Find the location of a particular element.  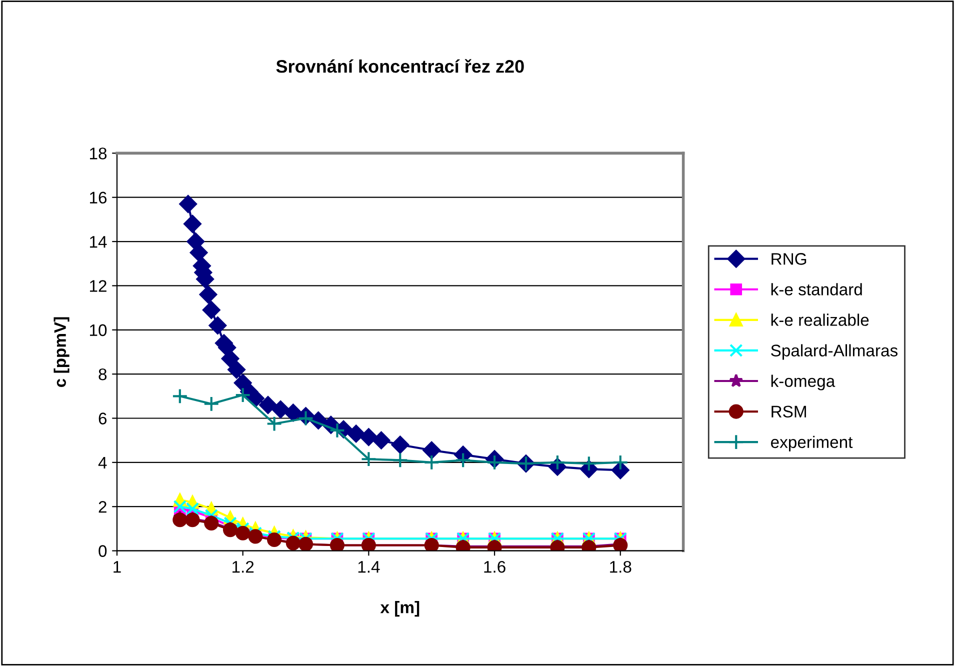

y-tick-label: 2 is located at coordinates (102, 507).